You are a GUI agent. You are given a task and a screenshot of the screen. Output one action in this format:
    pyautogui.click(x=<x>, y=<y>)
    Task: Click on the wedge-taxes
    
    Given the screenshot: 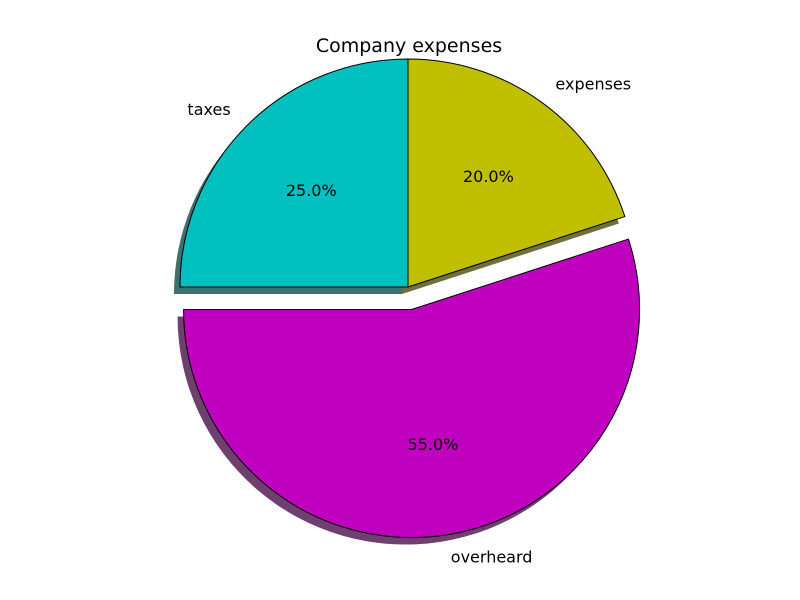 What is the action you would take?
    pyautogui.click(x=294, y=173)
    